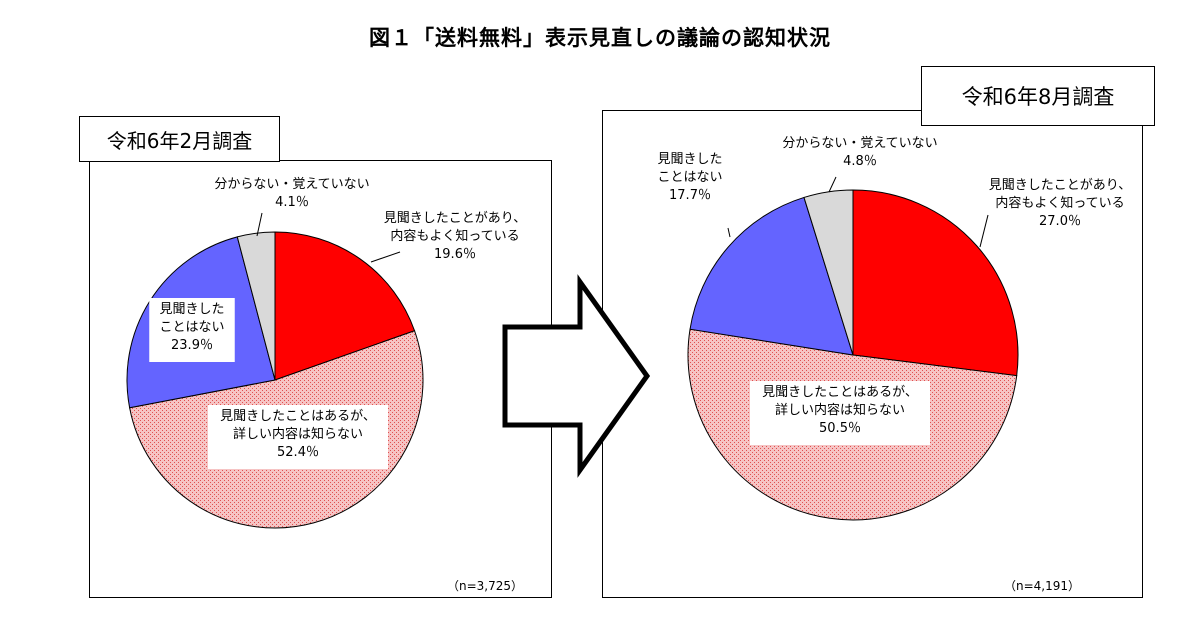 The image size is (1200, 630). What do you see at coordinates (771, 276) in the screenshot?
I see `pie-slice-not-heard` at bounding box center [771, 276].